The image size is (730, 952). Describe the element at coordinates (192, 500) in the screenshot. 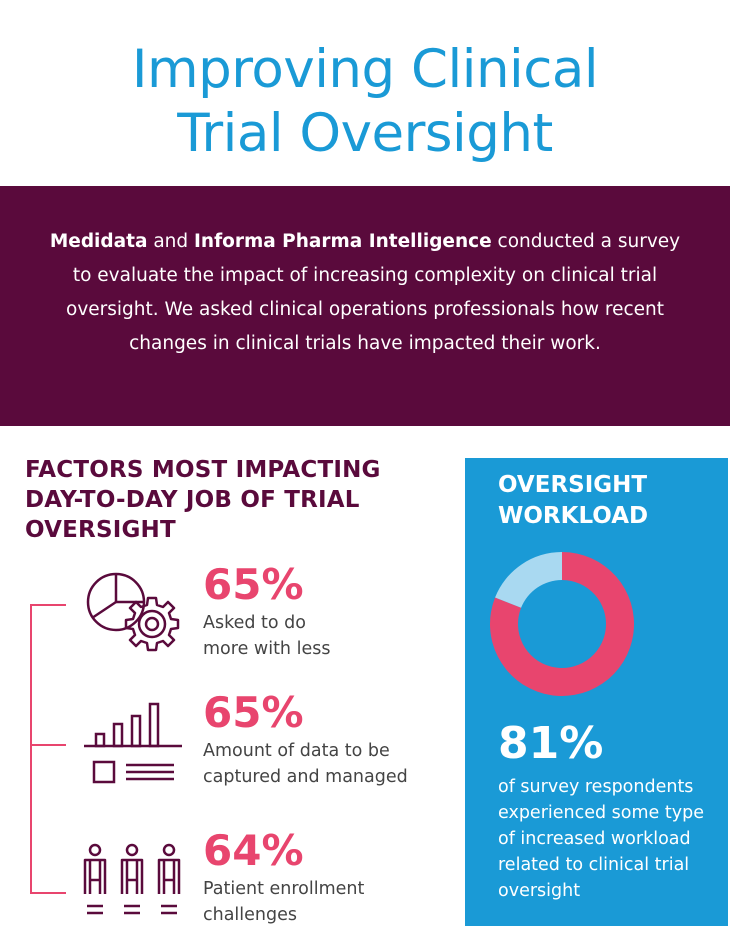

I see `factors-heading-line-2: DAY-TO-DAY JOB OF TRIAL` at that location.